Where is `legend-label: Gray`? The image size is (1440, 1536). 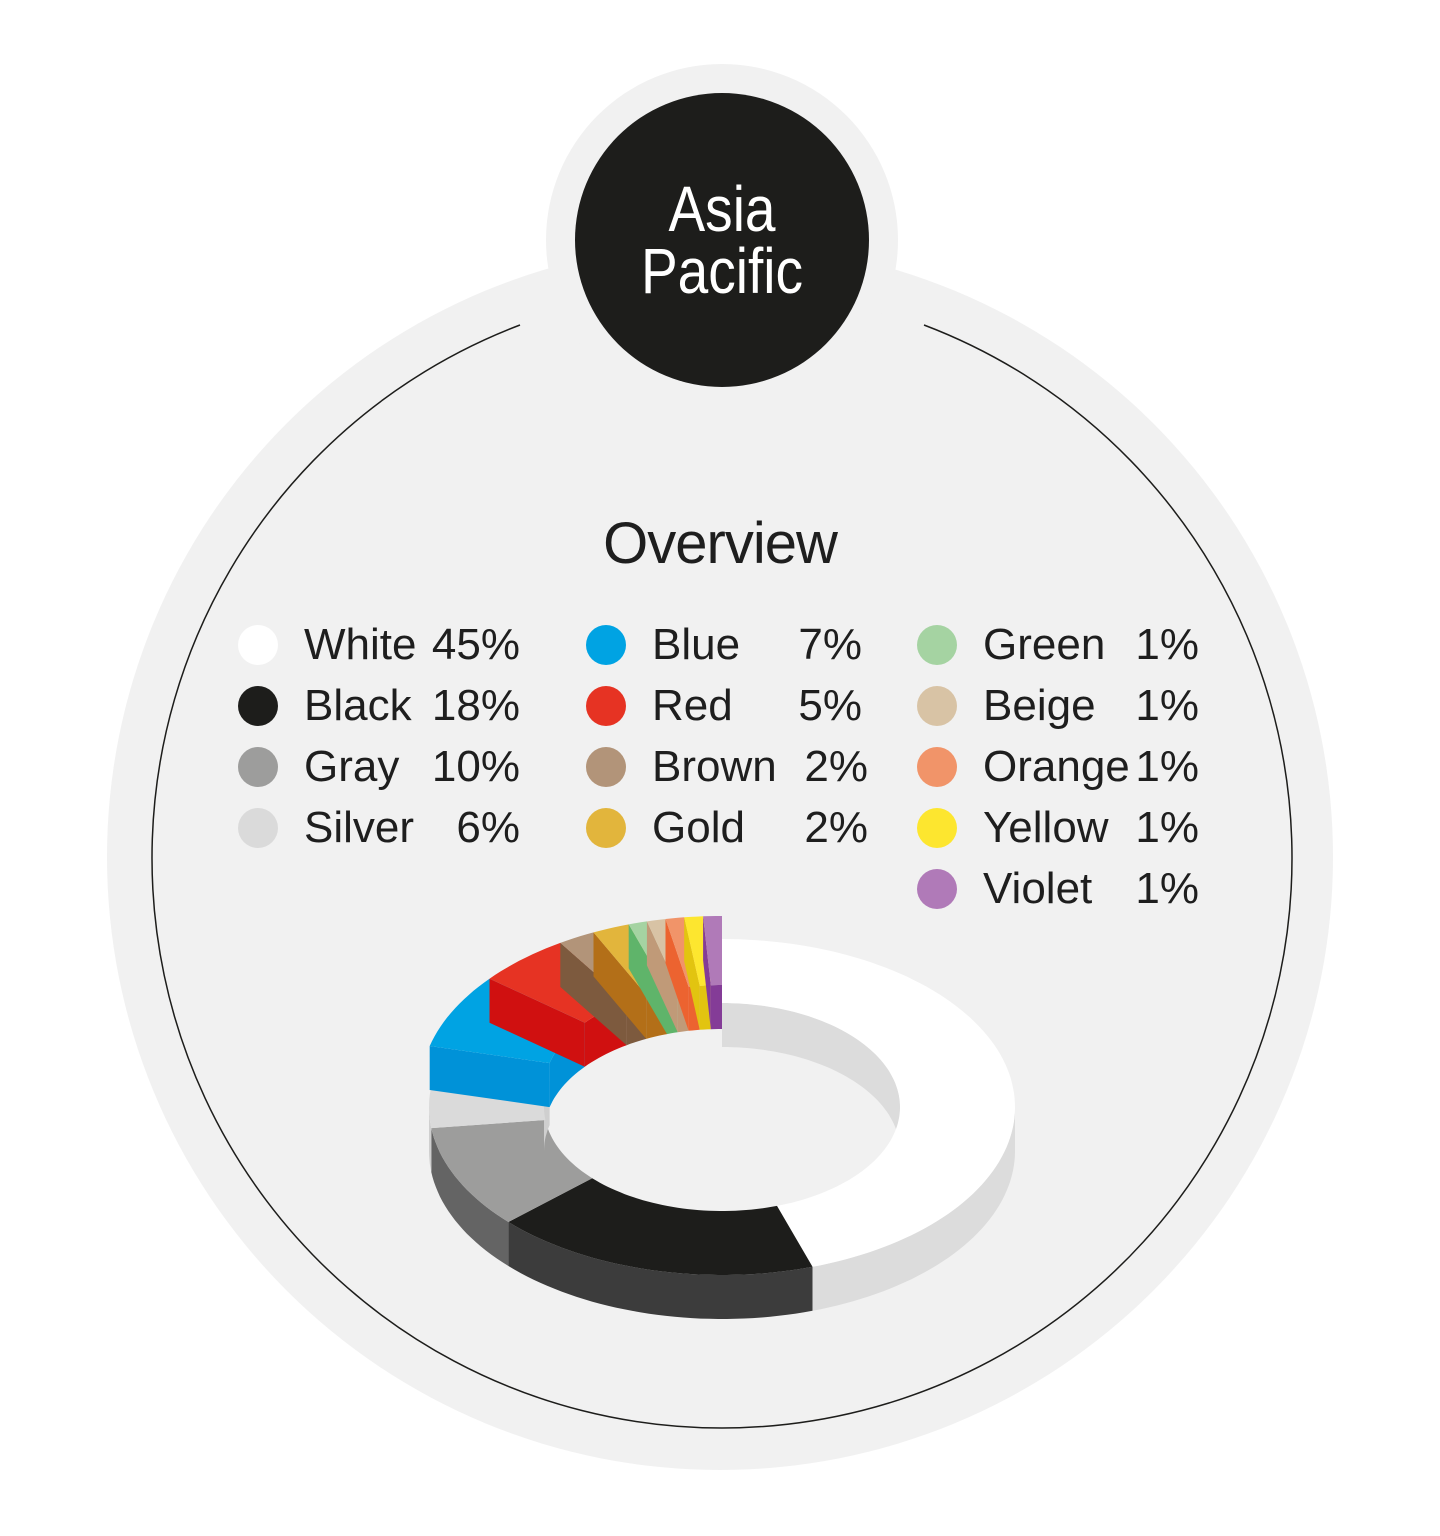
legend-label: Gray is located at coordinates (352, 766).